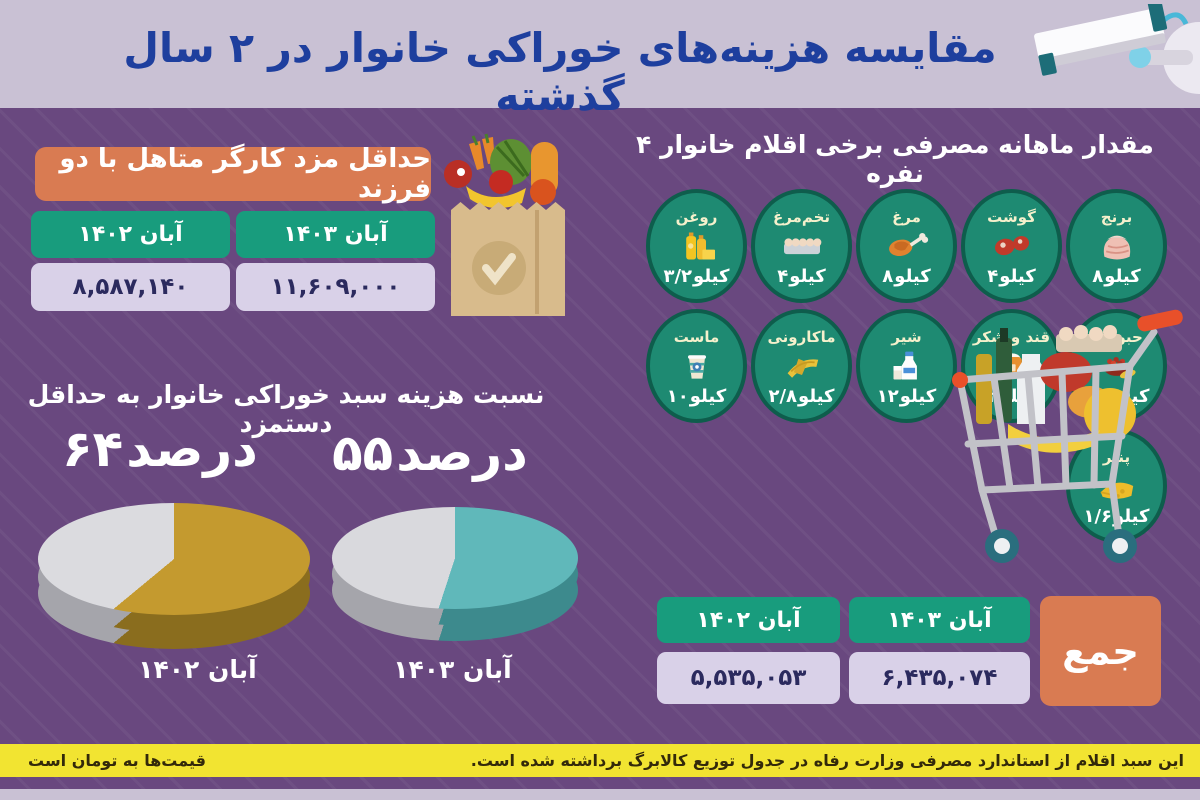  What do you see at coordinates (363, 453) in the screenshot?
I see `percent-number: ۵۵` at bounding box center [363, 453].